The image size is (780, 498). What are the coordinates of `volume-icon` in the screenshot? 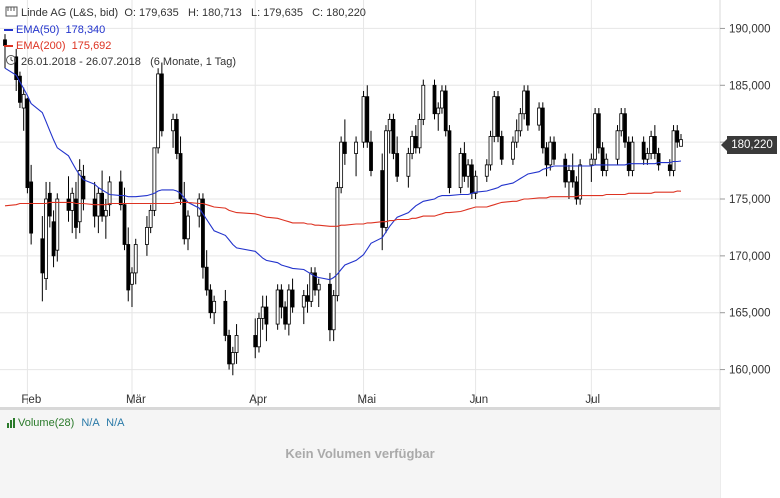 It's located at (11, 423).